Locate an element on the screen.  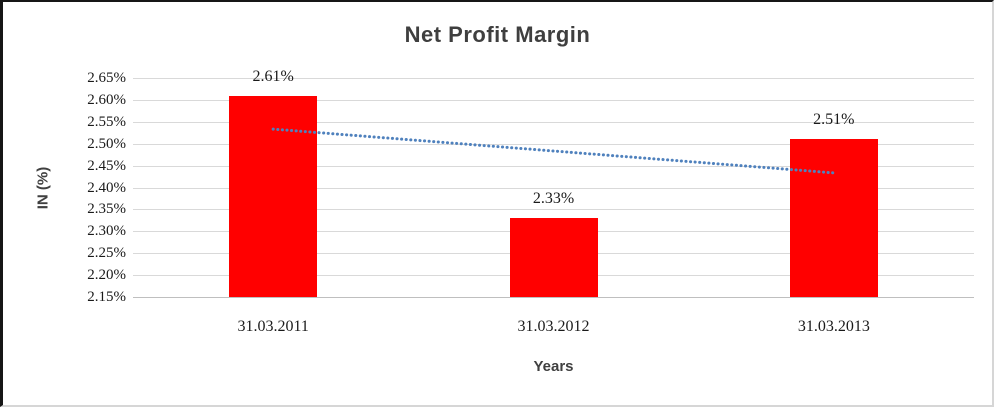
y-tick-label: 2.60% is located at coordinates (106, 99).